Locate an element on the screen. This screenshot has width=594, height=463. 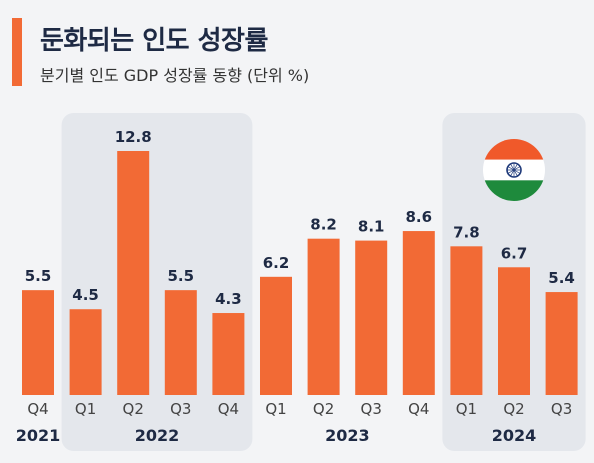
year-label: 2023 is located at coordinates (347, 435).